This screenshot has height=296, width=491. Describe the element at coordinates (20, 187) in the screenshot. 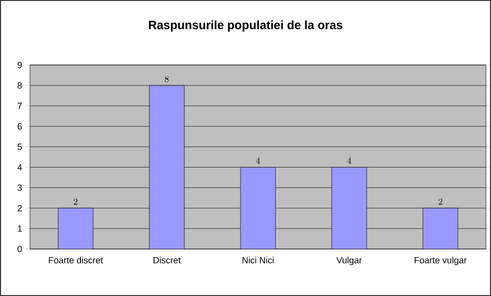

I see `y-tick-label: 3` at that location.